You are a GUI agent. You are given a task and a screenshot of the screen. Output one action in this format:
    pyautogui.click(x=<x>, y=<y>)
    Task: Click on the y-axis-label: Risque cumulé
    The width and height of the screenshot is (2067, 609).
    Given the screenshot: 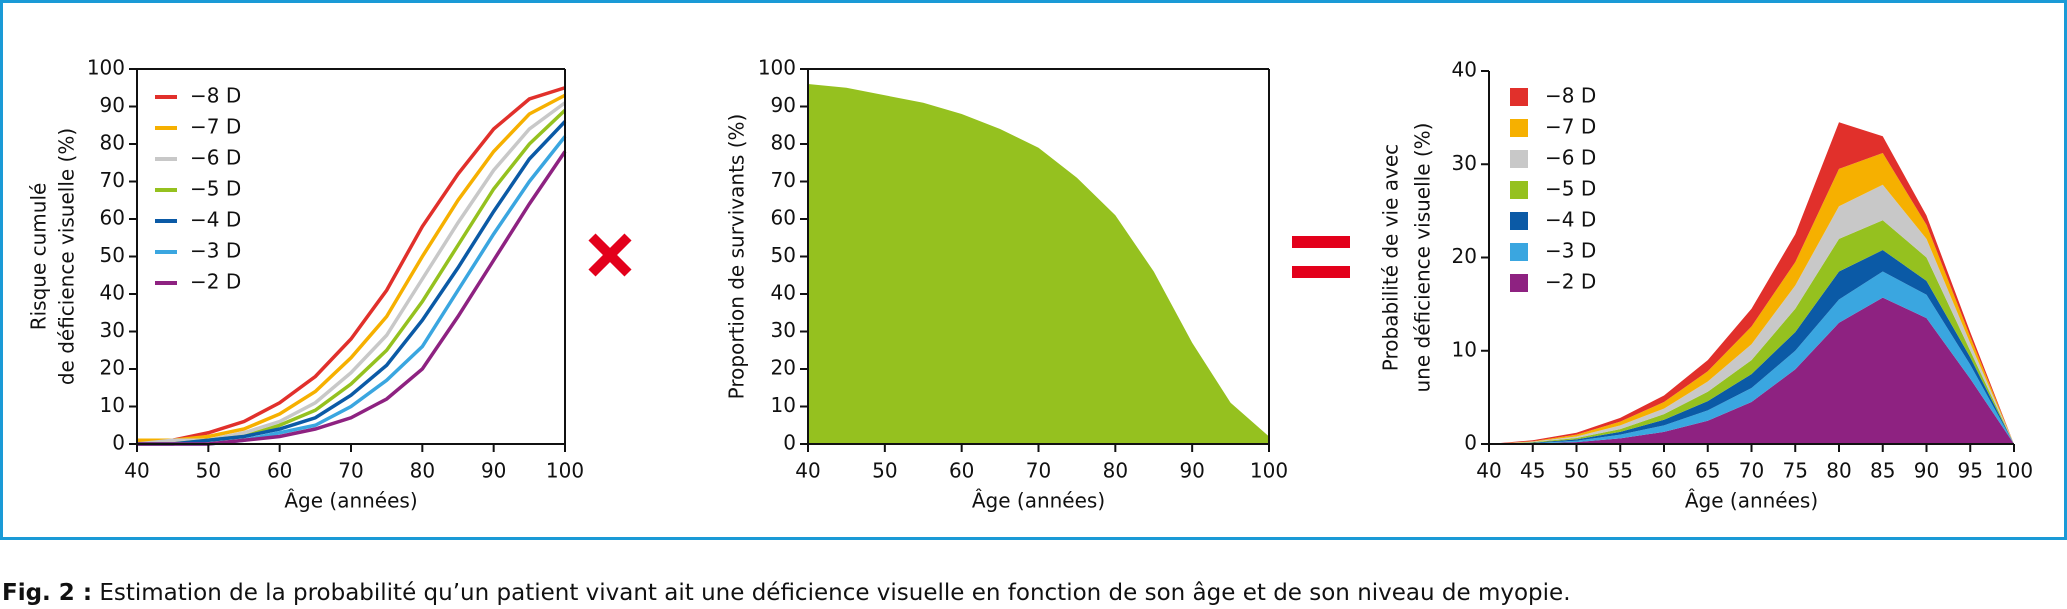 What is the action you would take?
    pyautogui.click(x=39, y=257)
    